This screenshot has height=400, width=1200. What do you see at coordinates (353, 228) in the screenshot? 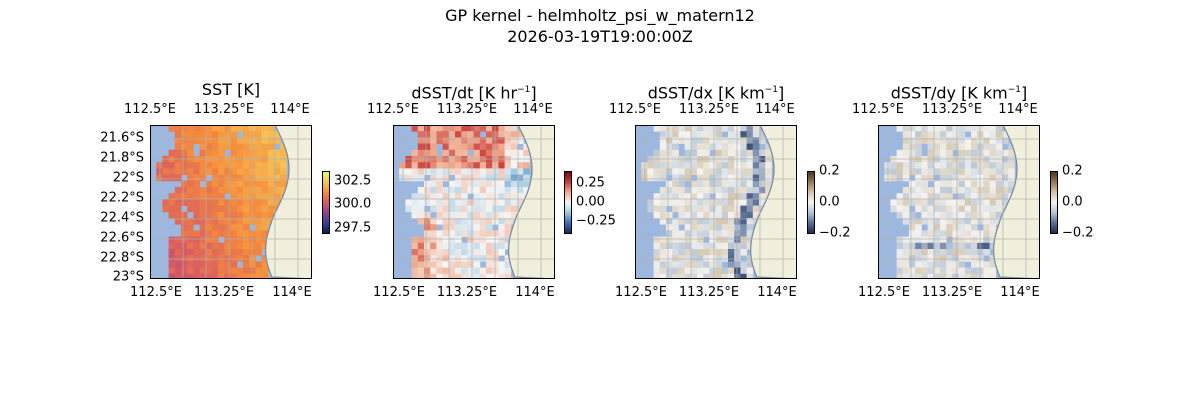
I see `colorbar-tick-label: 297.5` at bounding box center [353, 228].